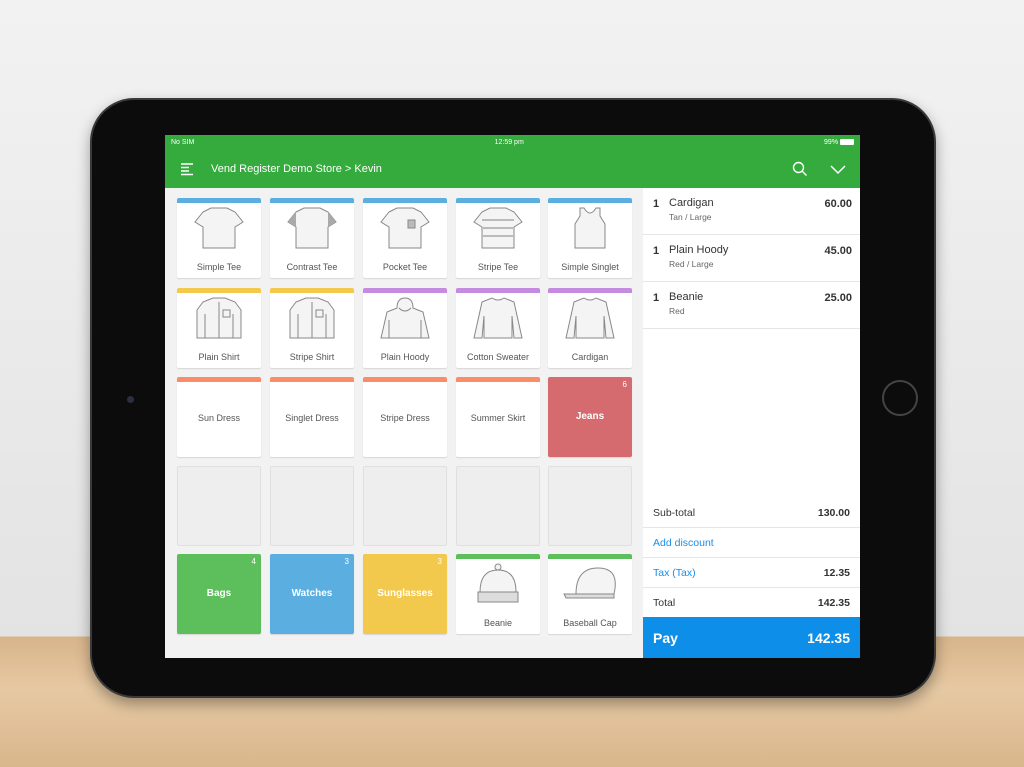 This screenshot has height=767, width=1024. Describe the element at coordinates (512, 169) in the screenshot. I see `app-header: Vend Register Demo Store > Kevin` at that location.